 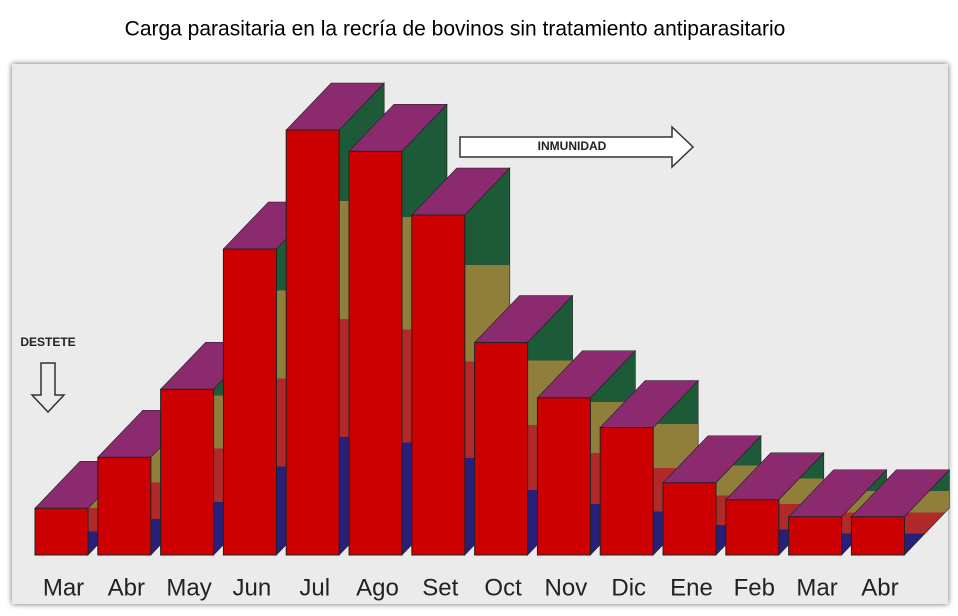 I want to click on x-tick-label: Ene, so click(x=691, y=587).